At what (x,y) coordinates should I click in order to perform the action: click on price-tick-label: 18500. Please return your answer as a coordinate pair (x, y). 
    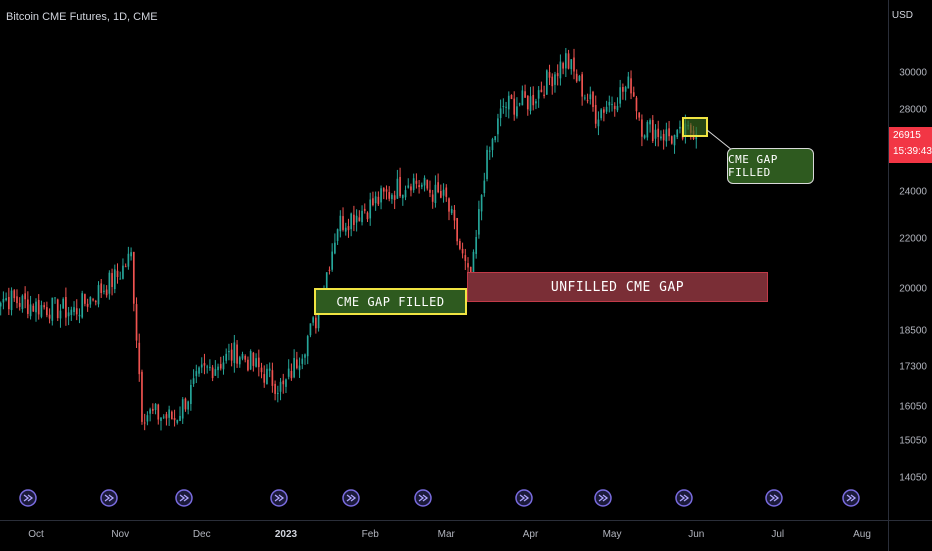
    Looking at the image, I should click on (913, 331).